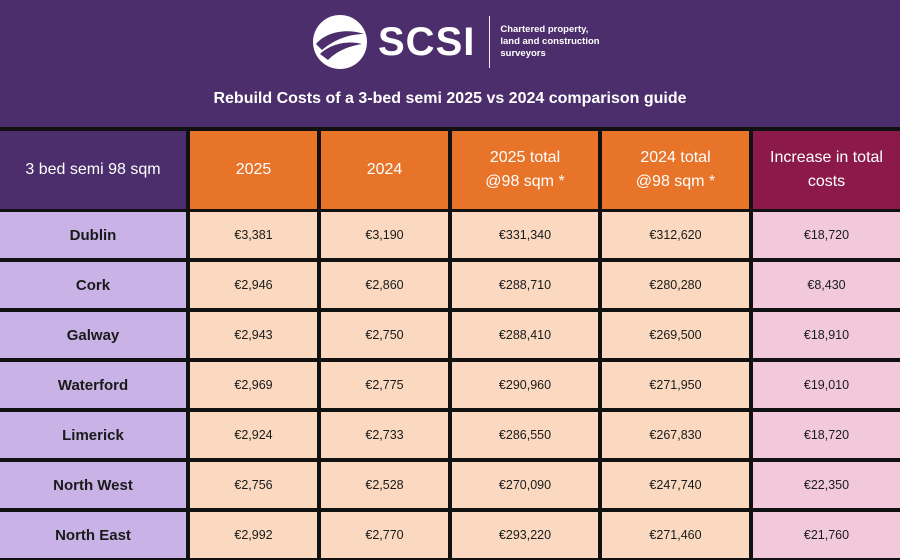 This screenshot has height=560, width=900. I want to click on value-cell-c2025: €2,756, so click(253, 485).